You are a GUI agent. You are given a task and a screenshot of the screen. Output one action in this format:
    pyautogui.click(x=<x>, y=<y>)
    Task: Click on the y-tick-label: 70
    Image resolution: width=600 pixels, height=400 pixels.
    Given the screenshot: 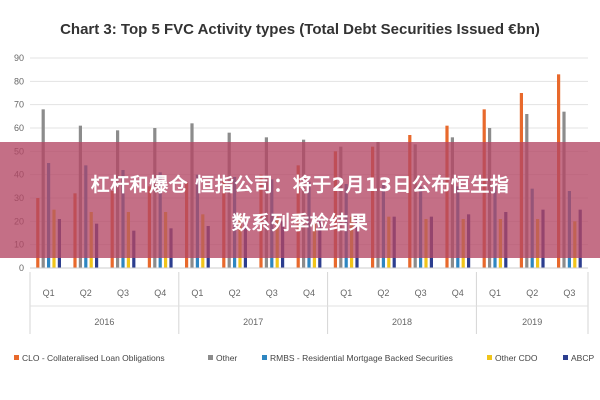 What is the action you would take?
    pyautogui.click(x=19, y=105)
    